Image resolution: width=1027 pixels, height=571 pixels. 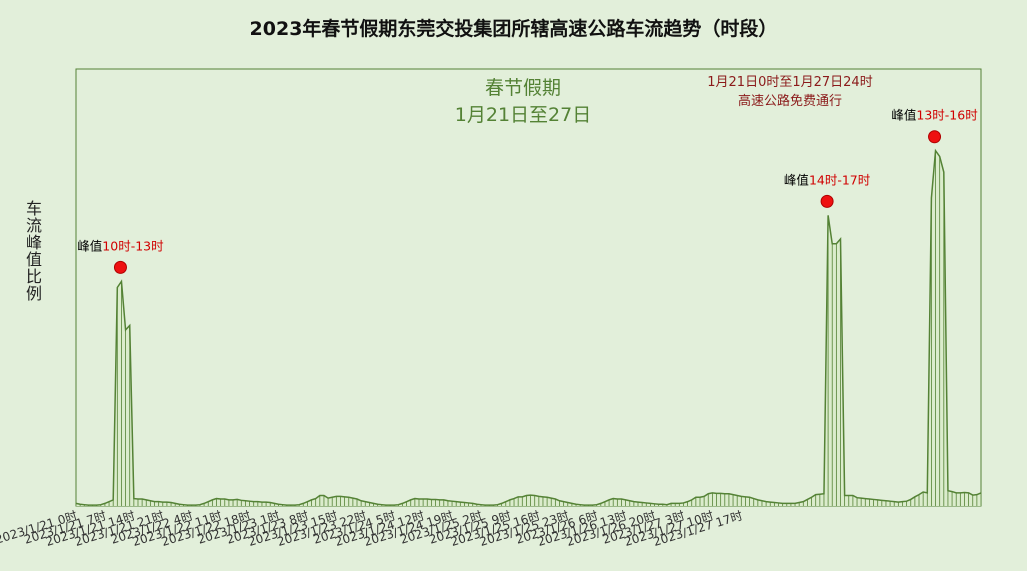 I want to click on y-axis-label-char-0: 车, so click(x=33, y=208).